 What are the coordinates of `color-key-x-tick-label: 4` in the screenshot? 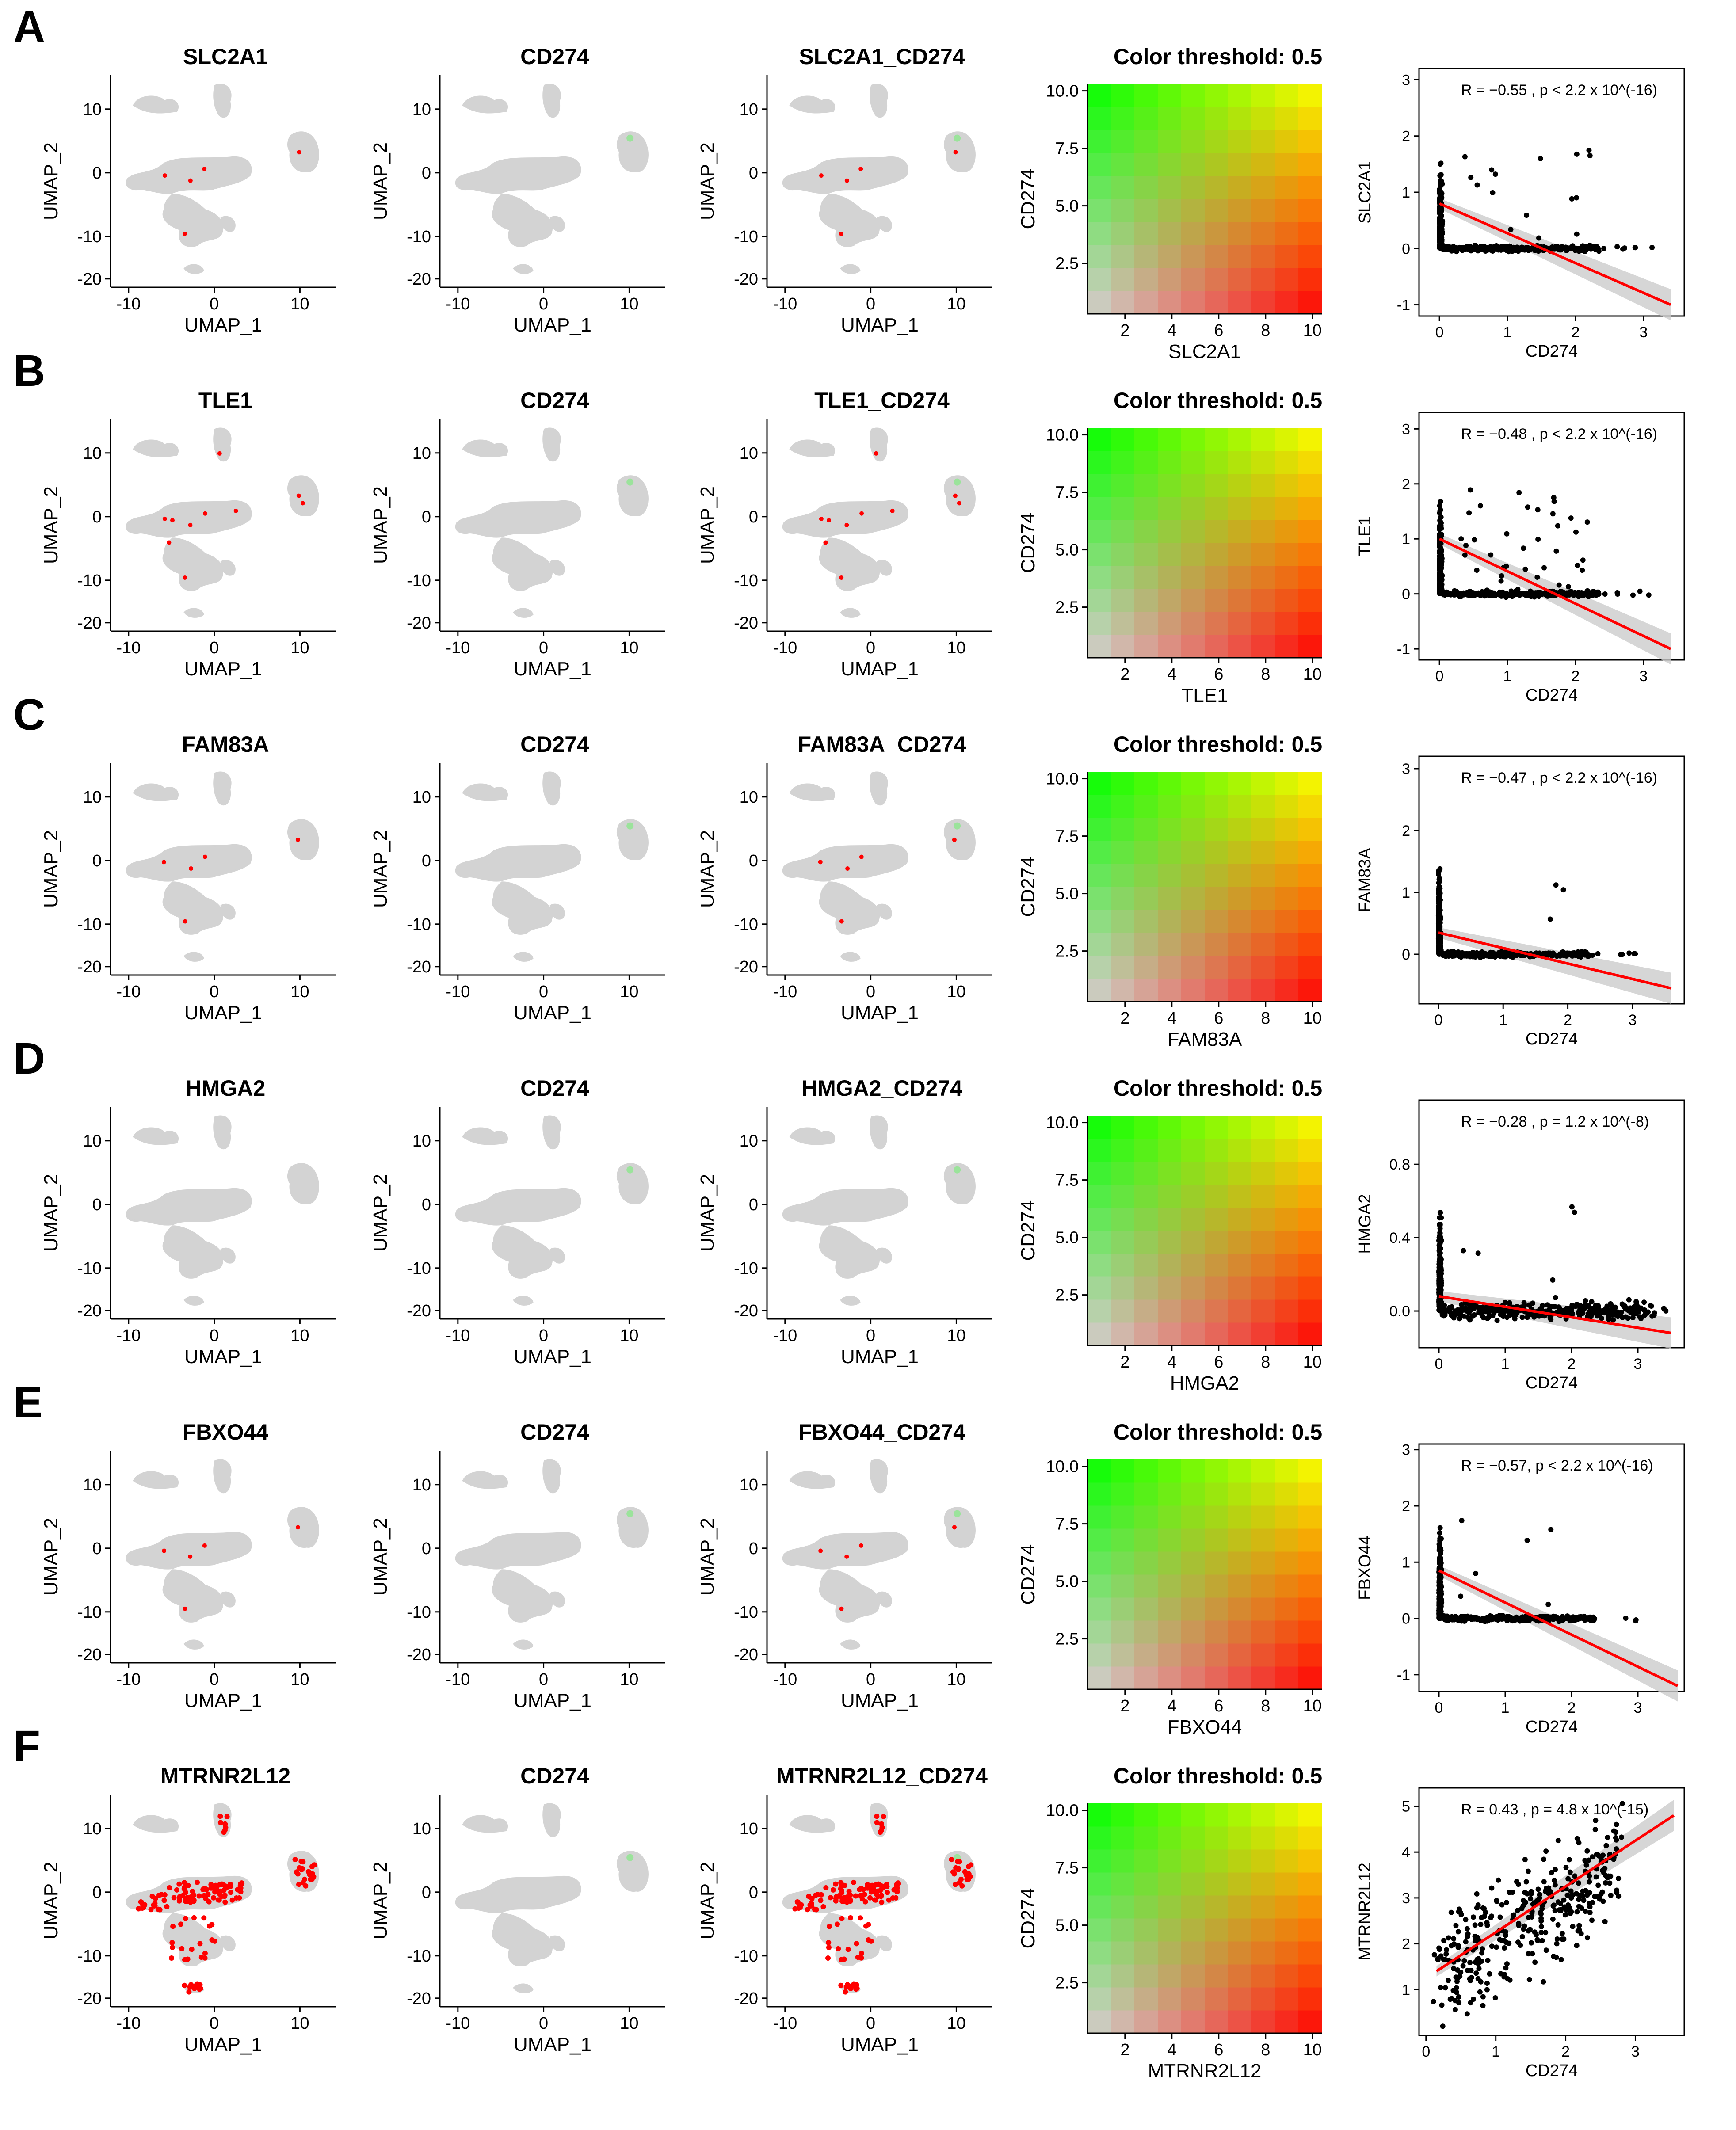 It's located at (1171, 1019).